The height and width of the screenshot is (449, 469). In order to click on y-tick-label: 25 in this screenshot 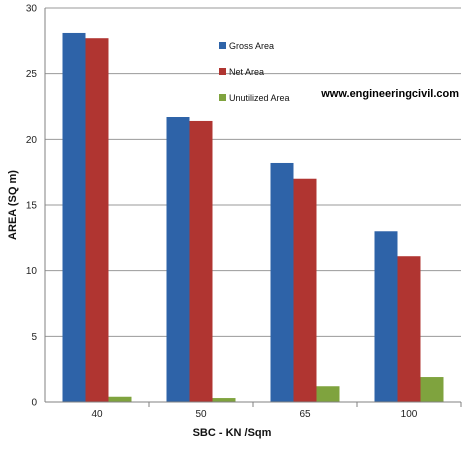, I will do `click(32, 74)`.